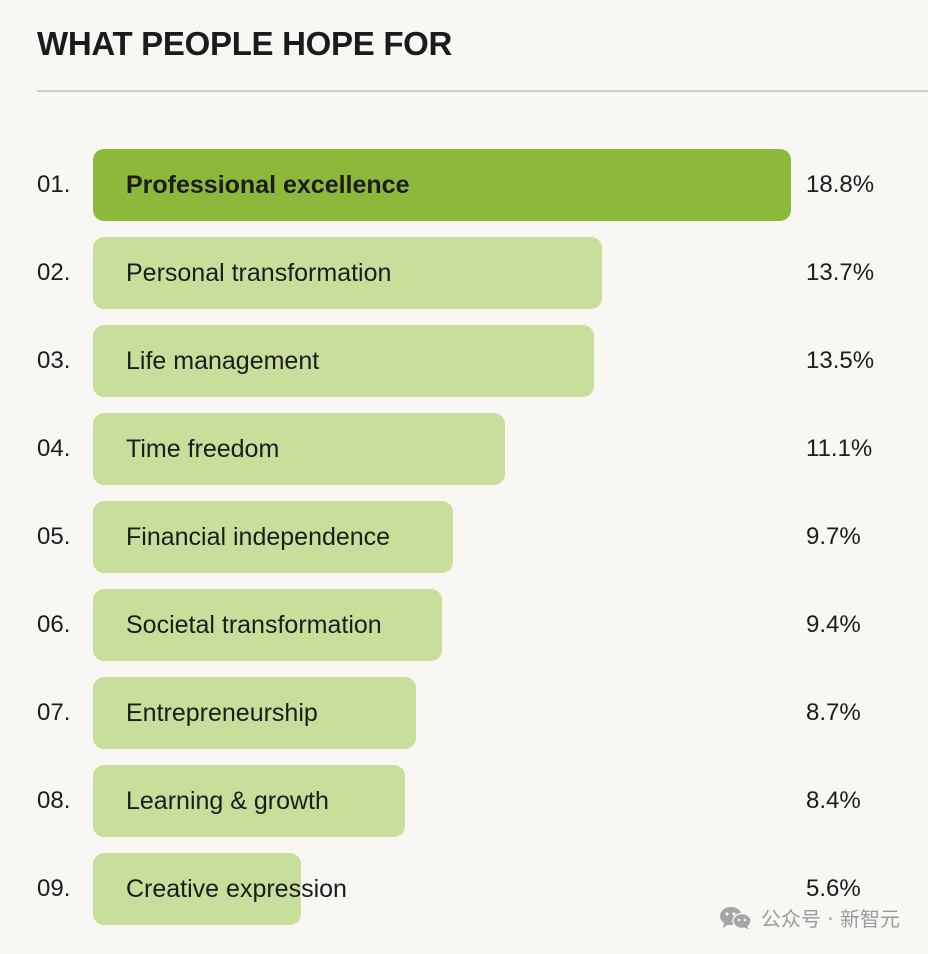  Describe the element at coordinates (840, 184) in the screenshot. I see `value-label: 18.8%` at that location.